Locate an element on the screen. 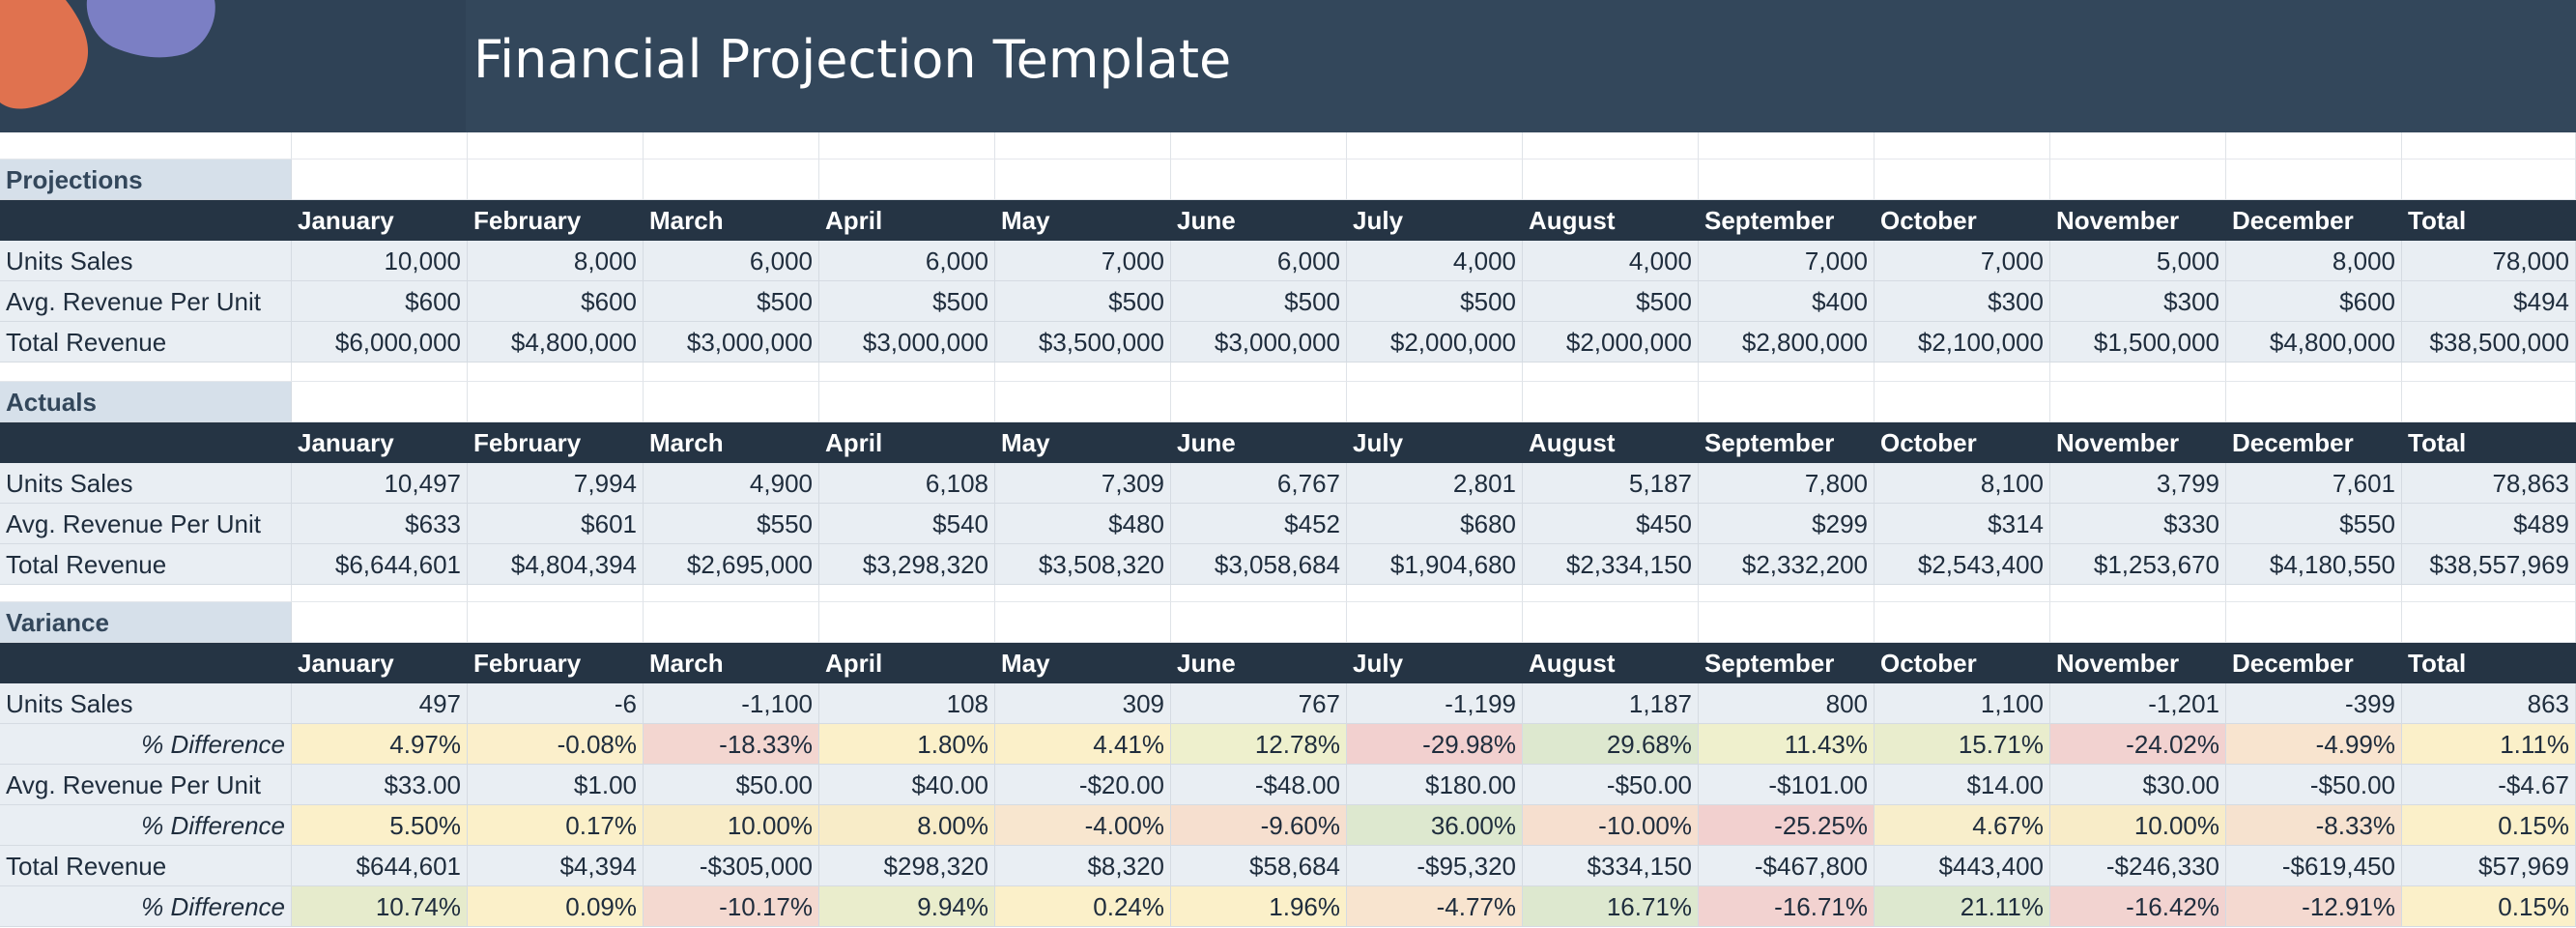  column-header: February is located at coordinates (556, 221).